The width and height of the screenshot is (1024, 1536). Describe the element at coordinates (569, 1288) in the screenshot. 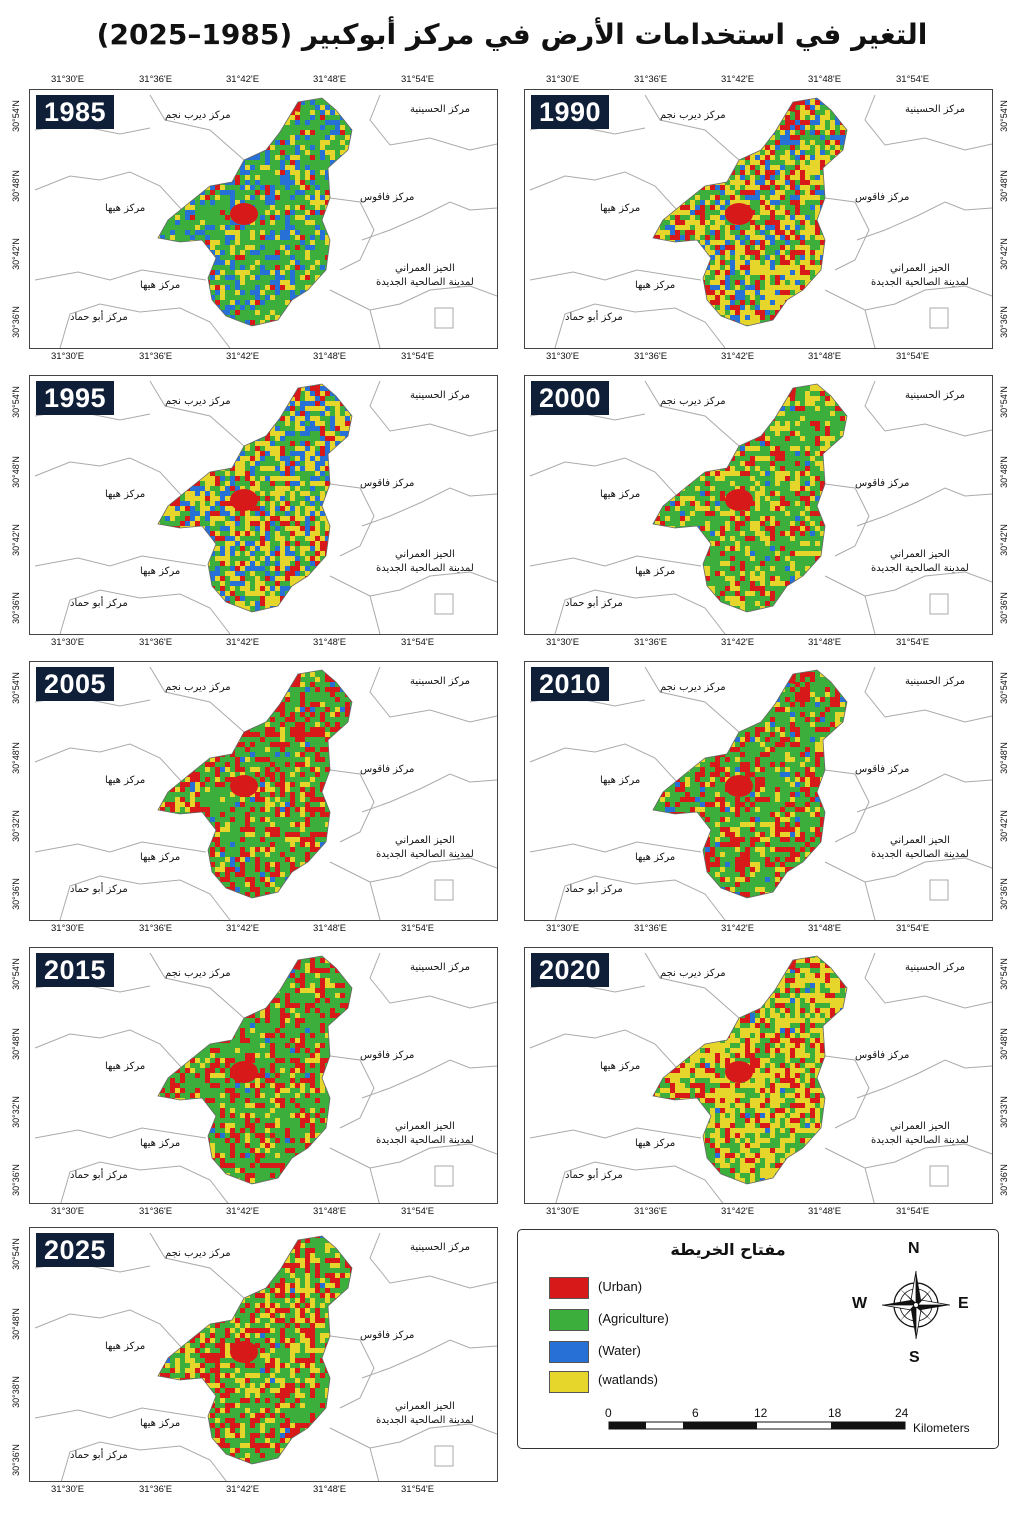

I see `legend-swatch-urban` at that location.